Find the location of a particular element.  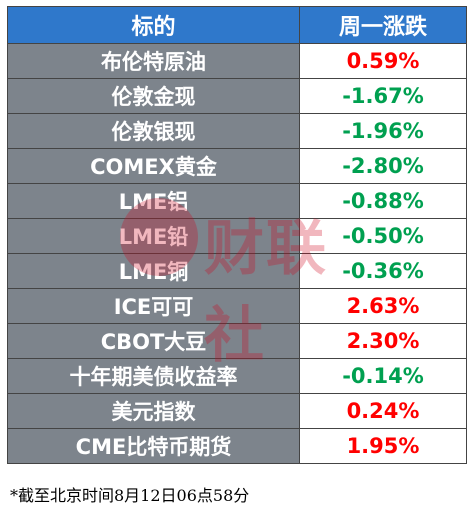

asset-name: LME铅 is located at coordinates (153, 236).